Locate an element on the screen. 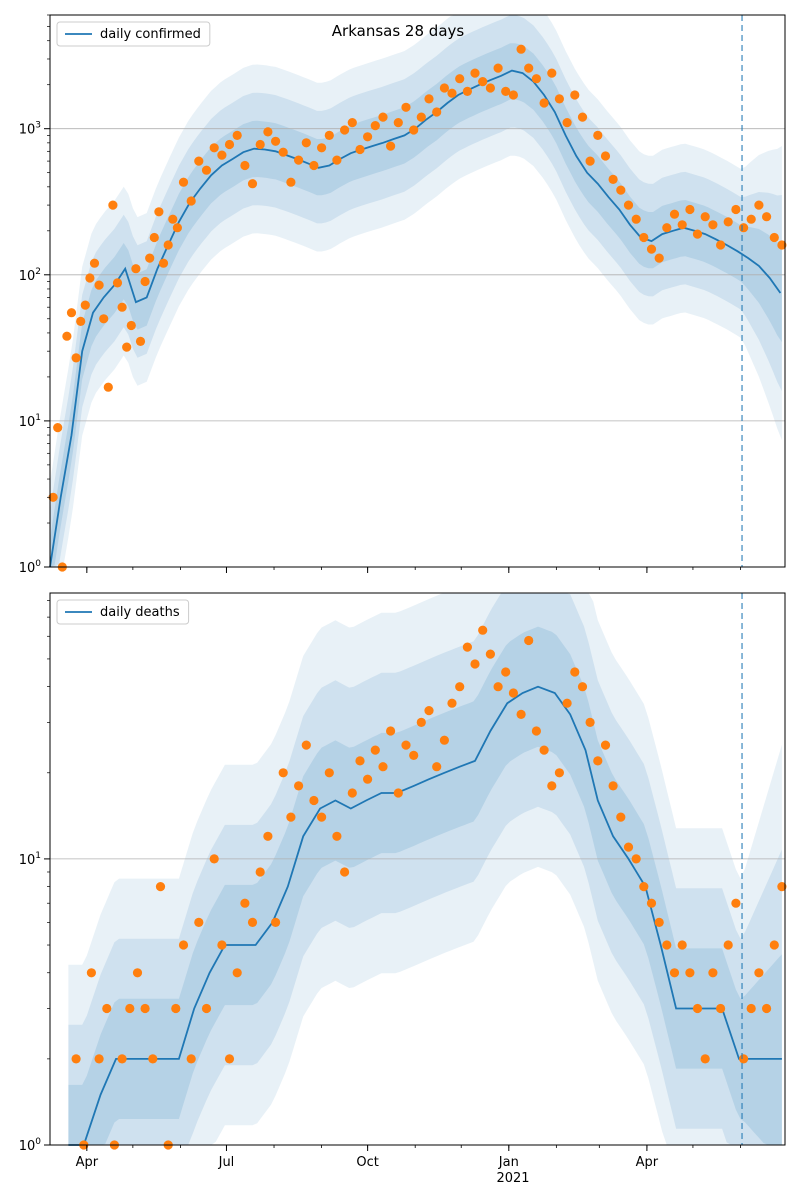  x-tick-label: Oct is located at coordinates (367, 1162).